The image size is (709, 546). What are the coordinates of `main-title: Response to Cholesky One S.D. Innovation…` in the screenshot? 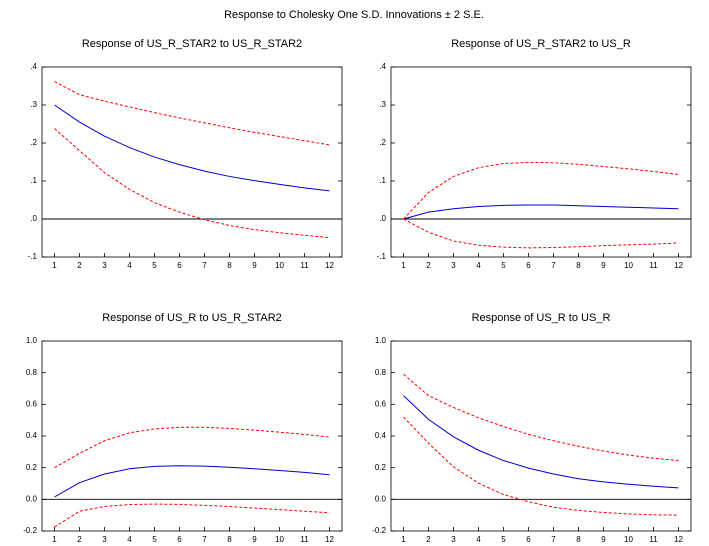 It's located at (354, 15).